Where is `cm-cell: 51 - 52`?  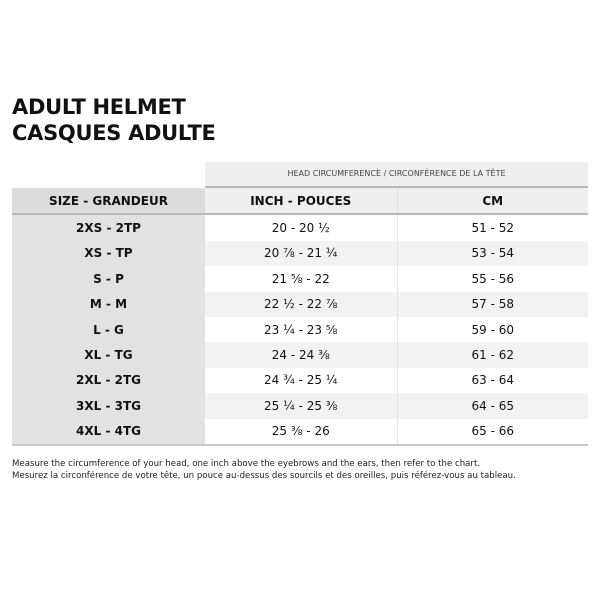
cm-cell: 51 - 52 is located at coordinates (492, 227).